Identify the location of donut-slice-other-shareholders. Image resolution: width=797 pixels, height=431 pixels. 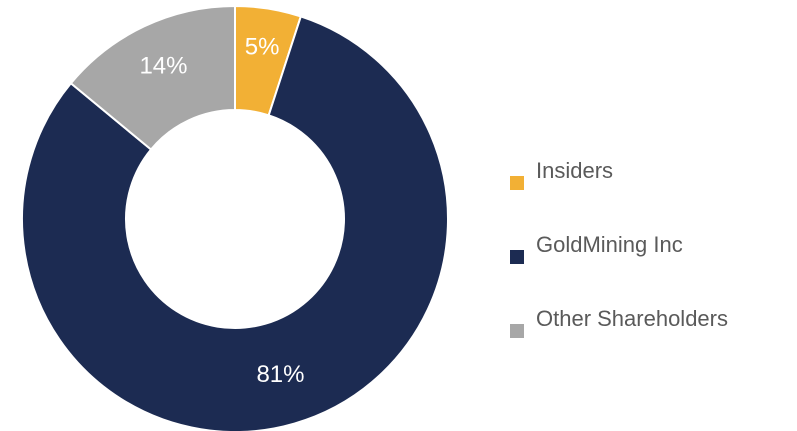
(152, 77).